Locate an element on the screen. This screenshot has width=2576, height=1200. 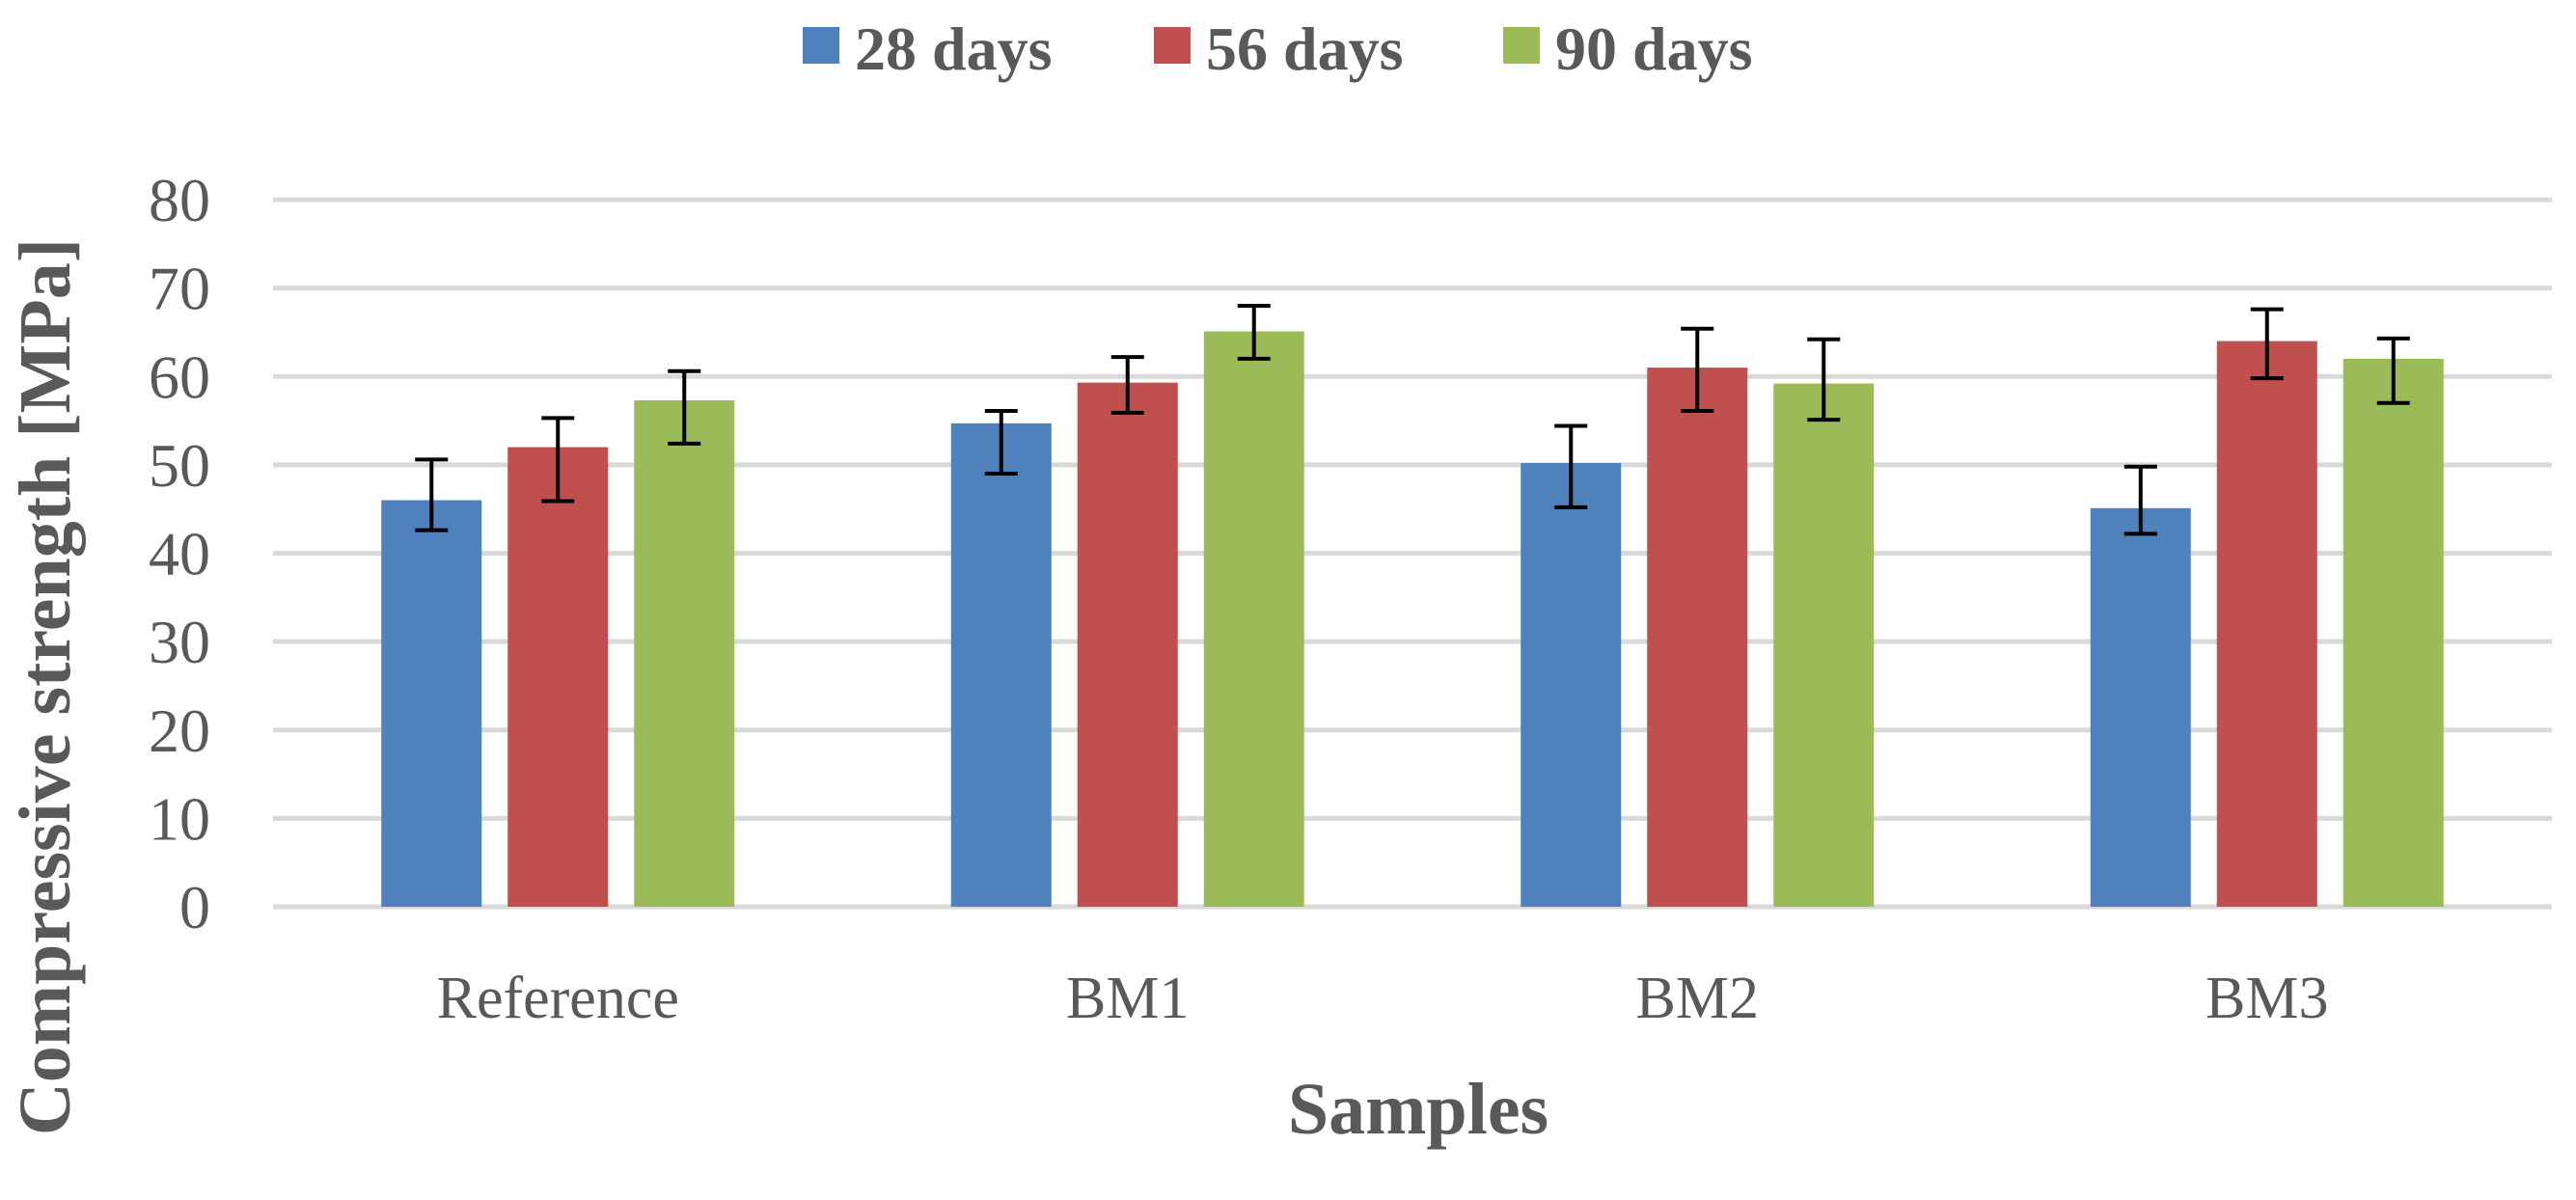
y-tick-label: 60 is located at coordinates (180, 376).